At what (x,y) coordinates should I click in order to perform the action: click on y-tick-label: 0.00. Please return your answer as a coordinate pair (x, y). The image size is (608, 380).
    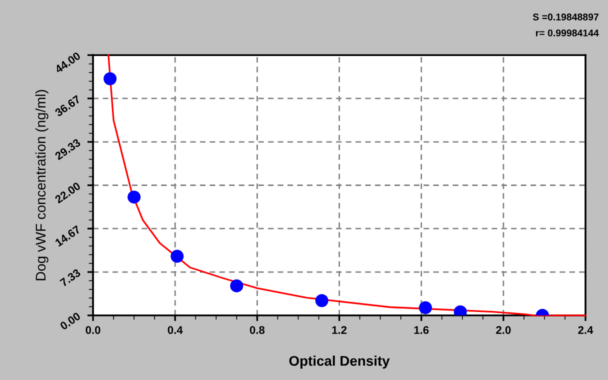
    Looking at the image, I should click on (70, 321).